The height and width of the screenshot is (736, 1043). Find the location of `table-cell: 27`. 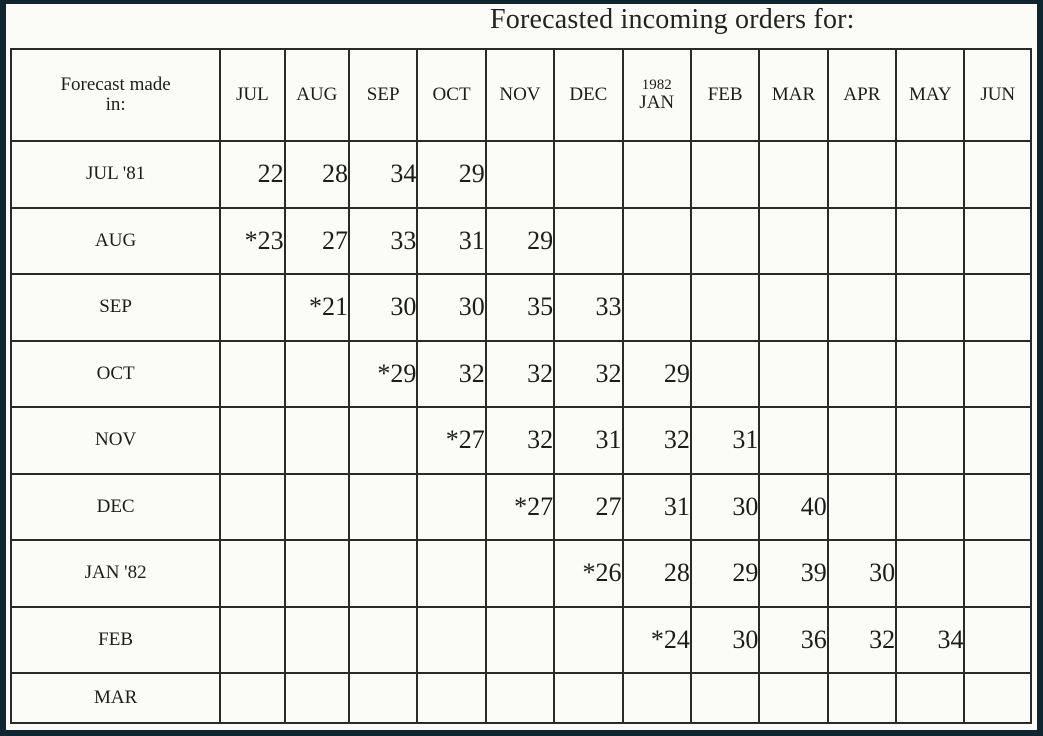

table-cell: 27 is located at coordinates (588, 506).